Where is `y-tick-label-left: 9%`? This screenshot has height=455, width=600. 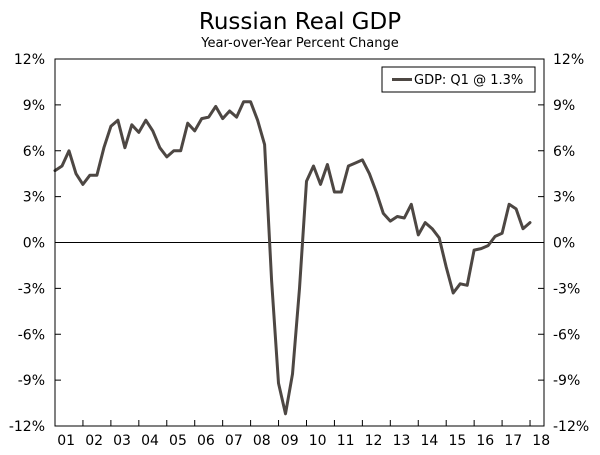 y-tick-label-left: 9% is located at coordinates (34, 106).